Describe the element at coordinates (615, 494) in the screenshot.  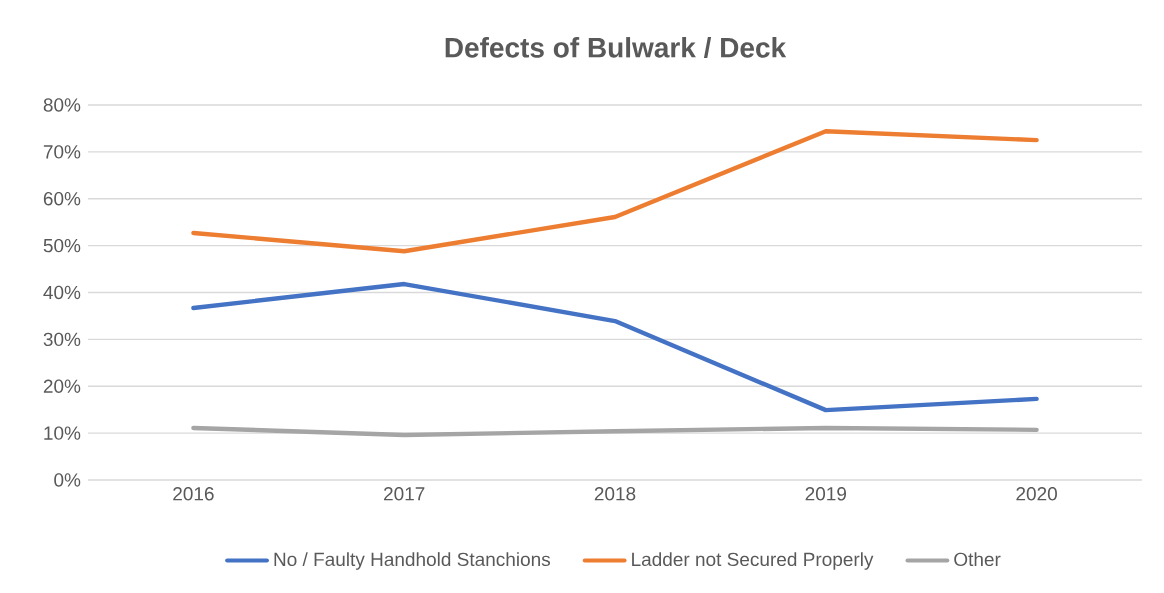
I see `x-tick-label: 2018` at that location.